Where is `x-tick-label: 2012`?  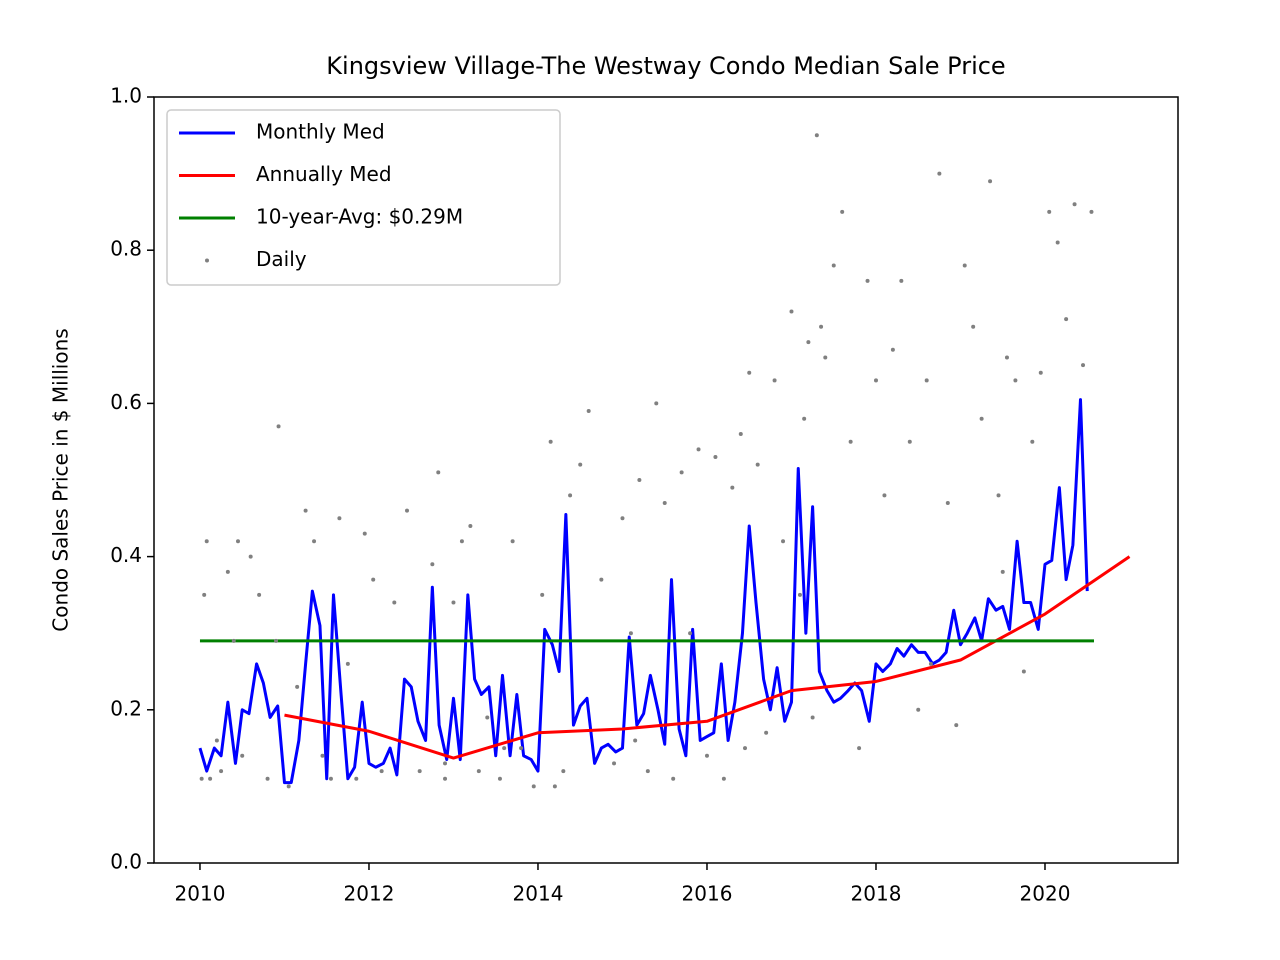
x-tick-label: 2012 is located at coordinates (369, 894).